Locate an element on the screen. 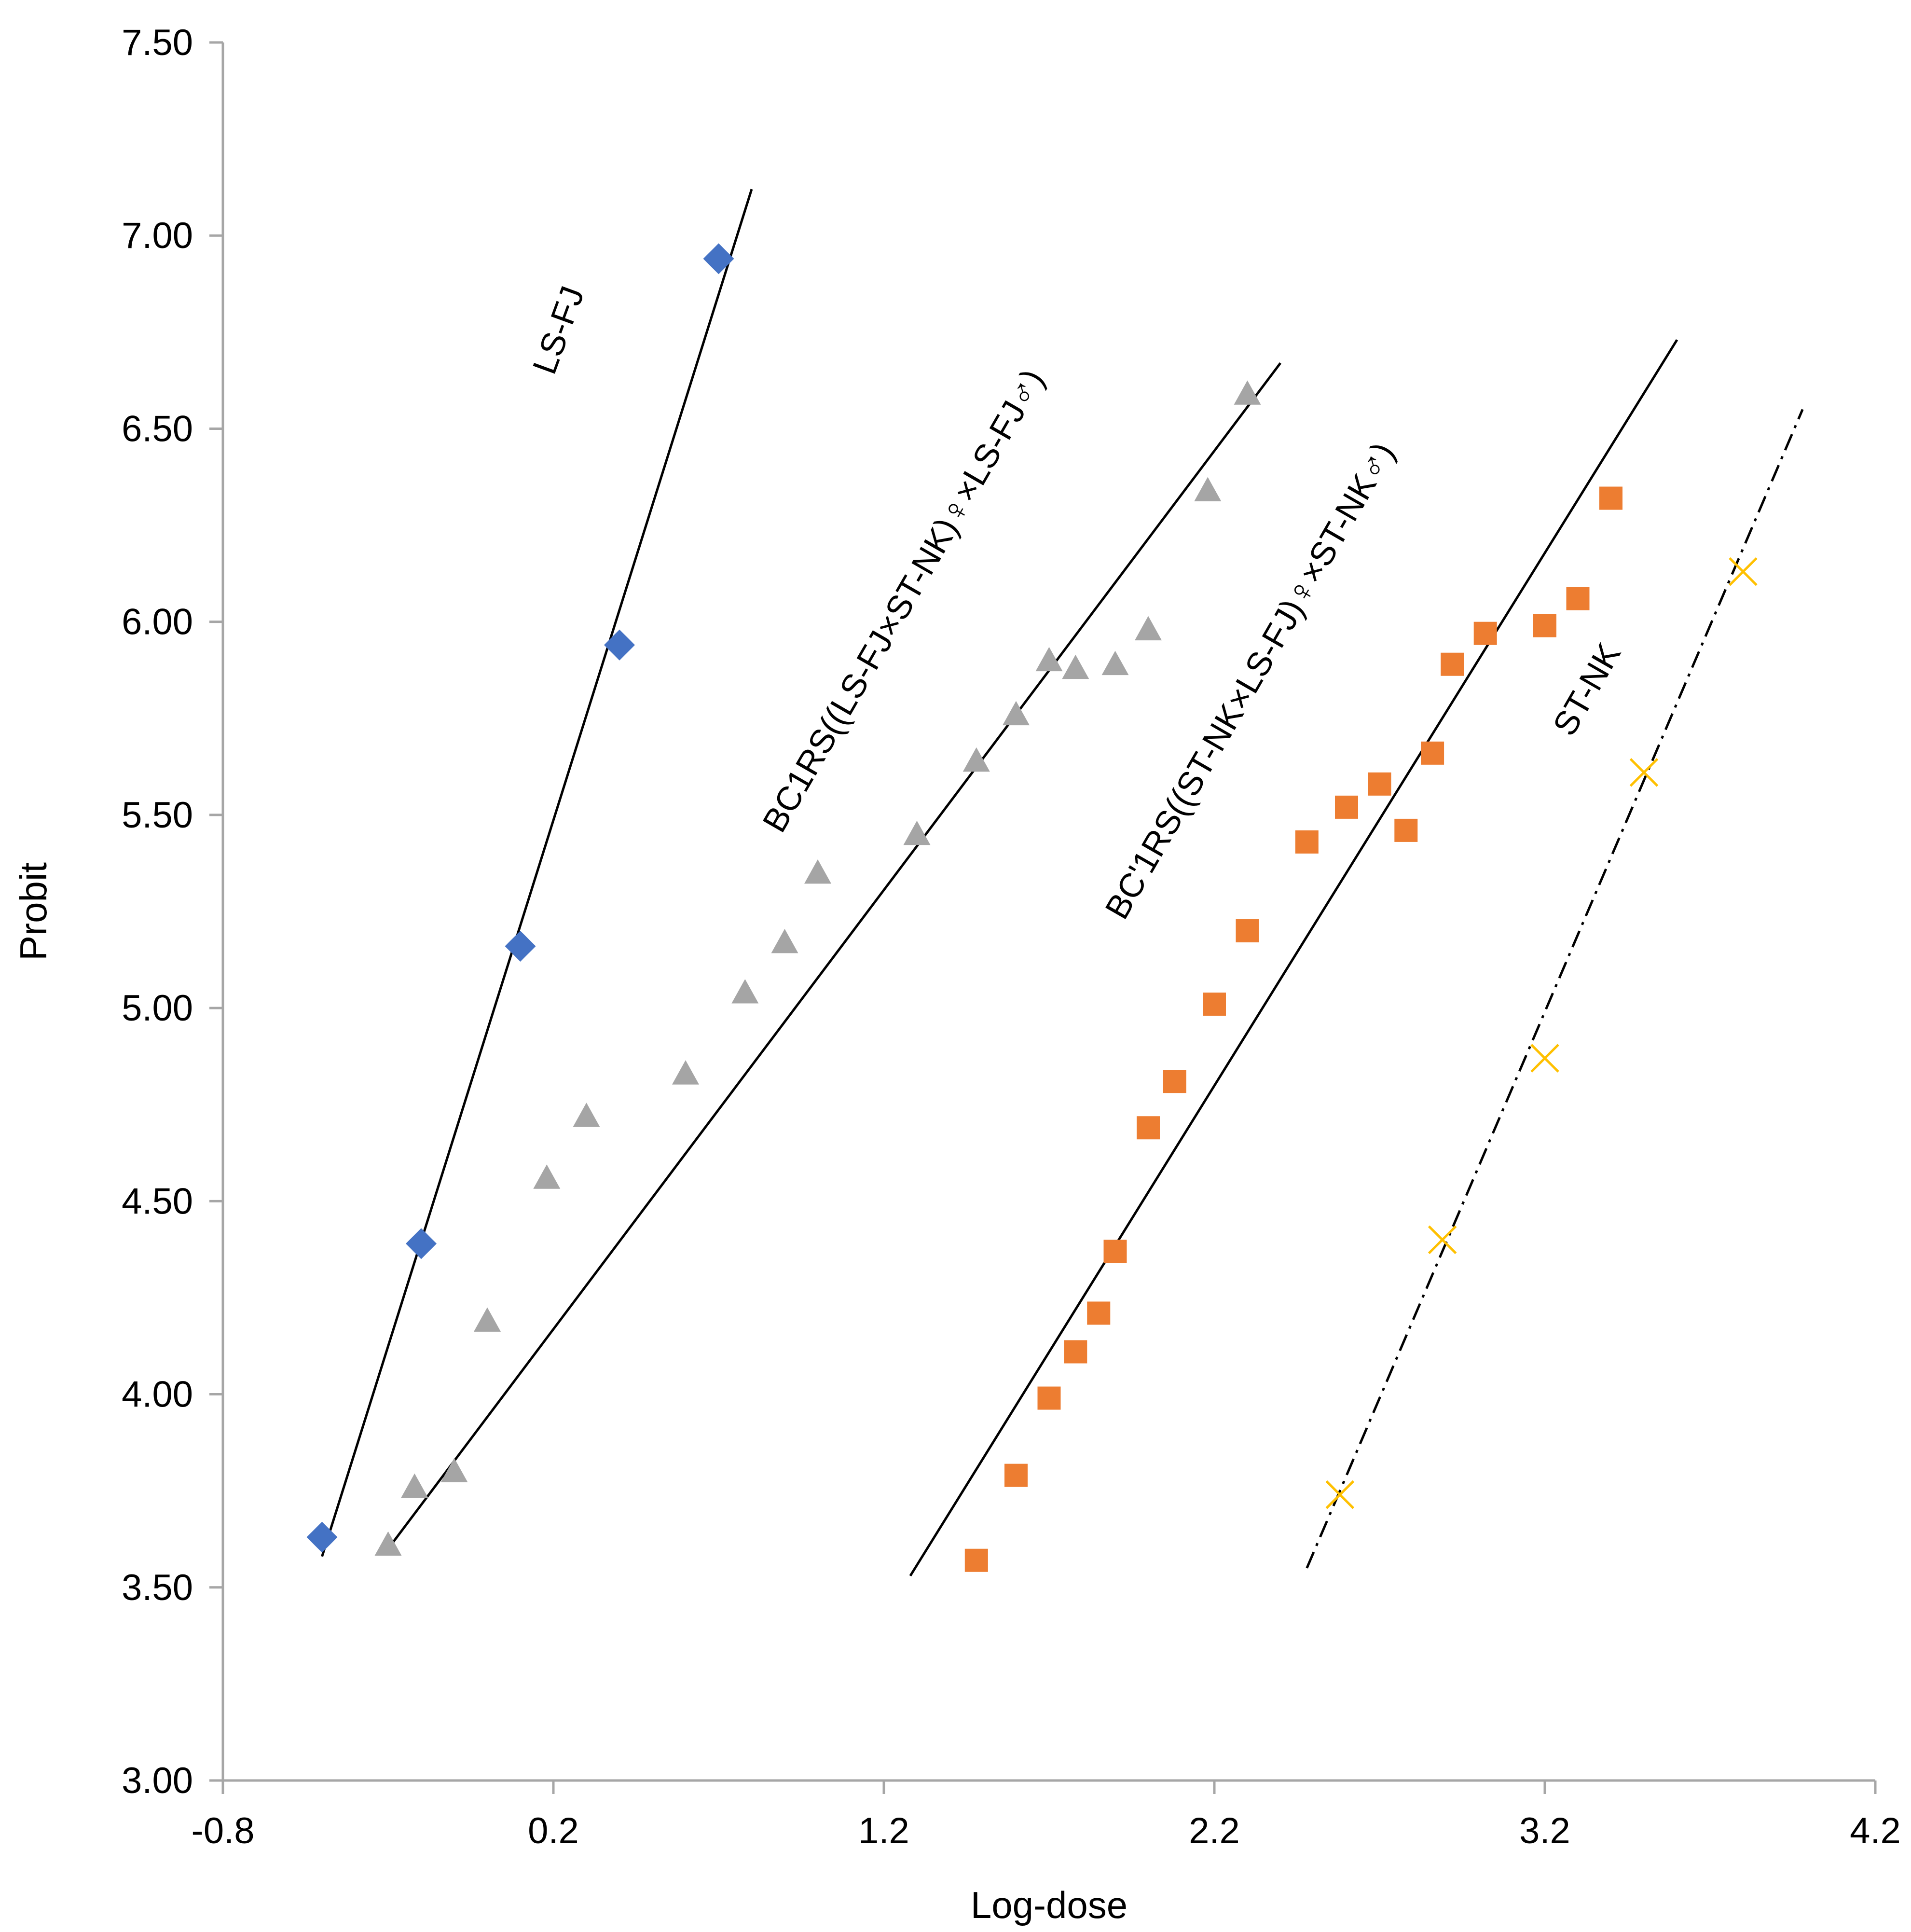 The width and height of the screenshot is (1911, 1932). y-tick-label: 6.00 is located at coordinates (157, 622).